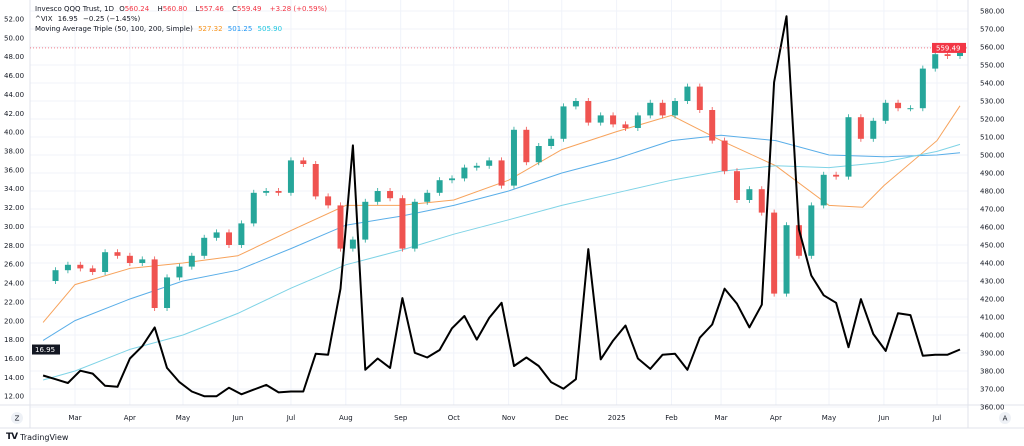  Describe the element at coordinates (240, 29) in the screenshot. I see `ma100-value: 501.25` at that location.